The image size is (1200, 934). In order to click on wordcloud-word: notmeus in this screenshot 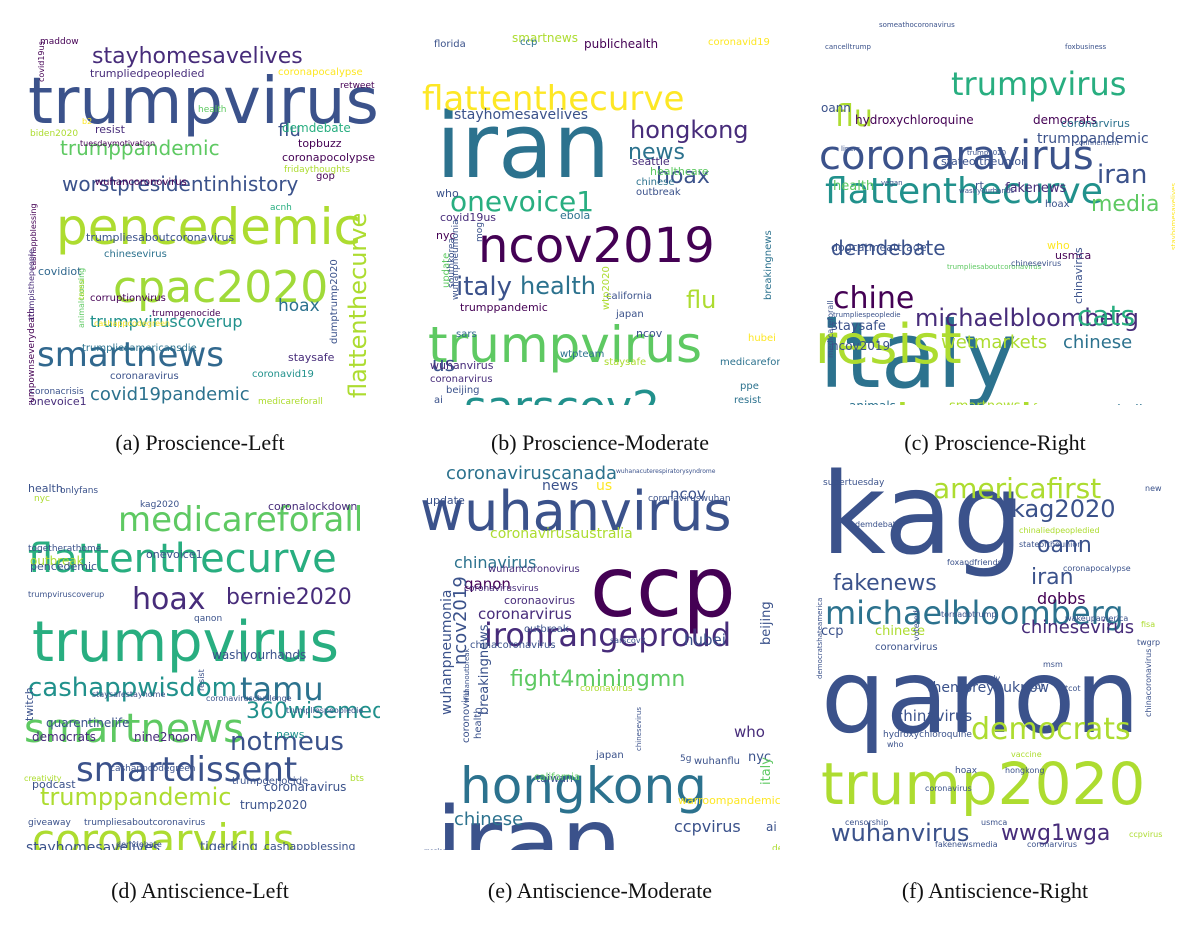, I will do `click(287, 742)`.